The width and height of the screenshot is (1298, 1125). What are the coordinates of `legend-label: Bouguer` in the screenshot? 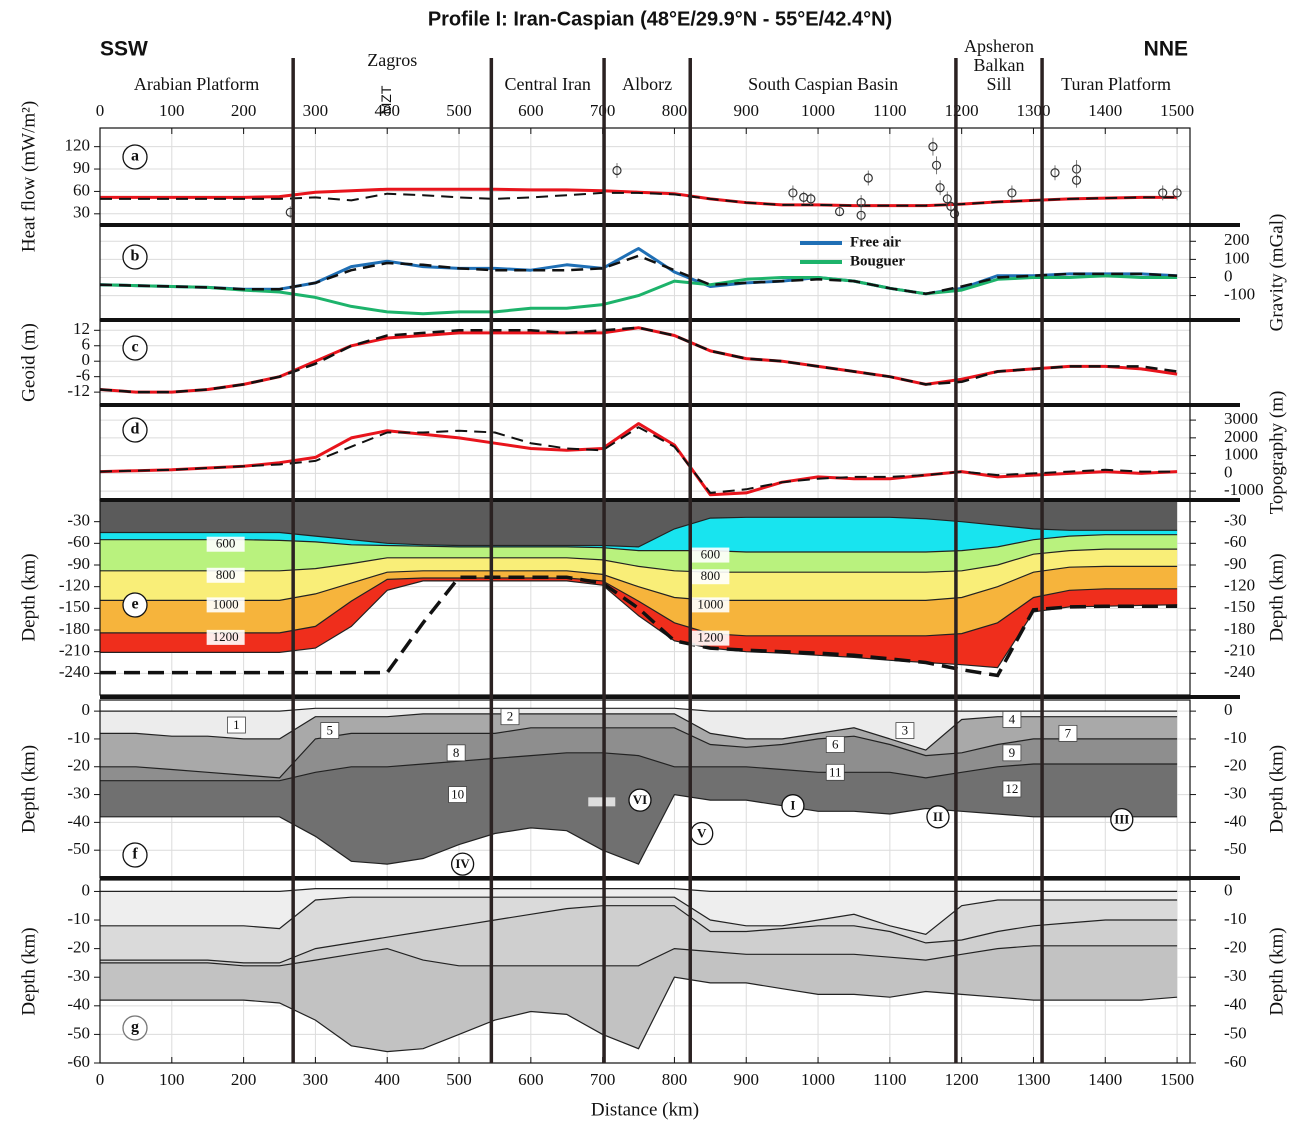 It's located at (877, 261).